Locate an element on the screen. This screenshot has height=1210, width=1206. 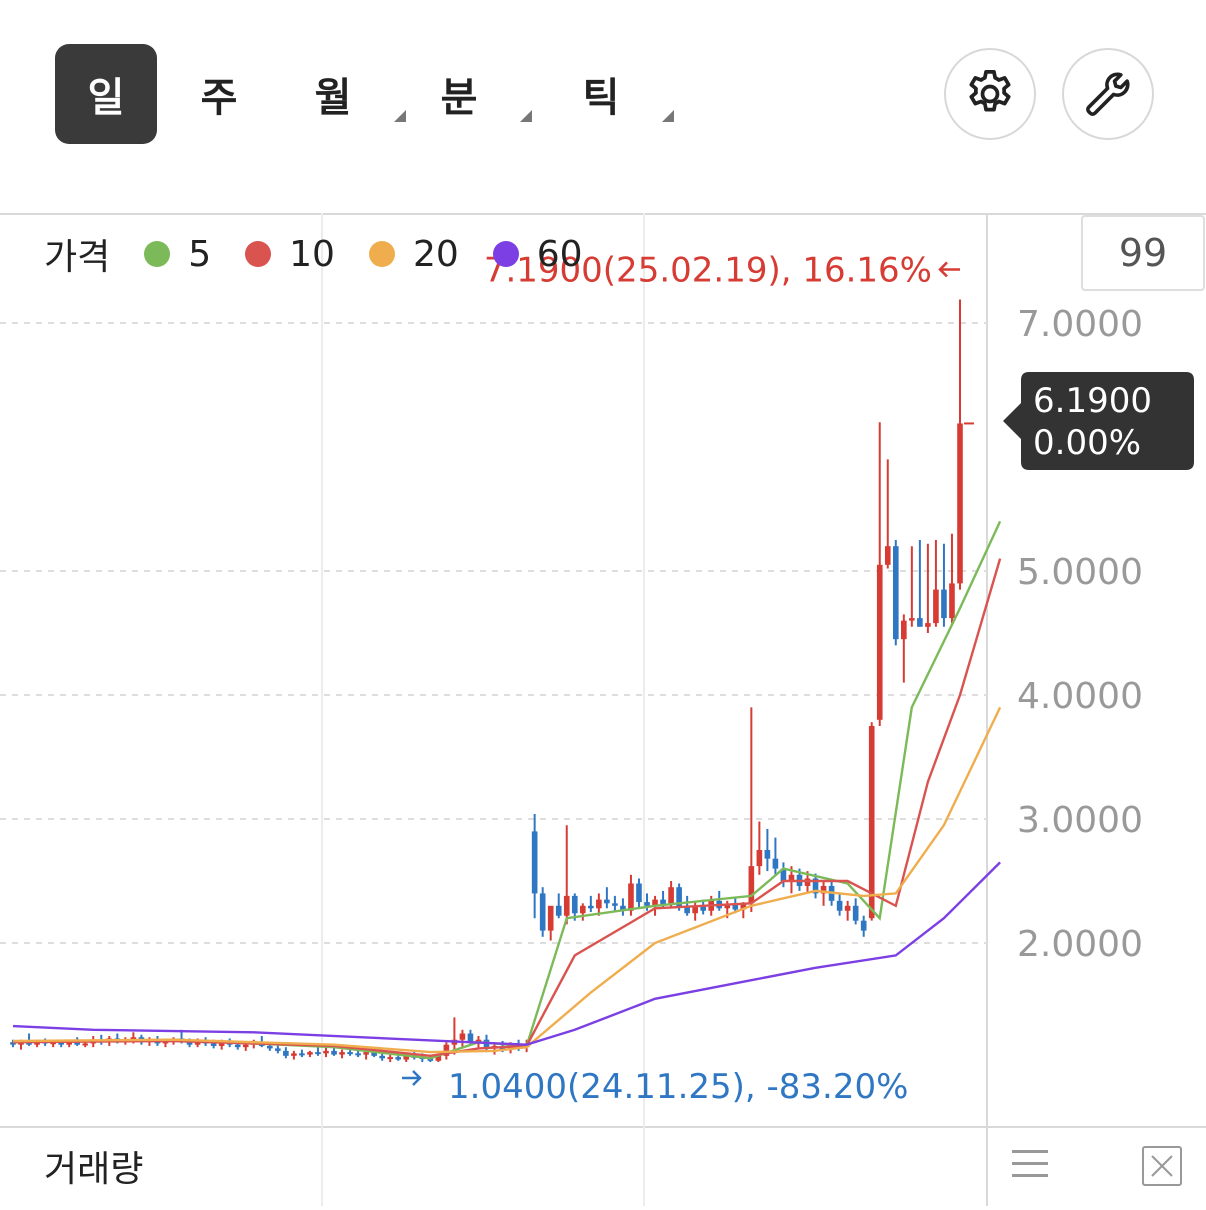
legend-item-ma20: 20 is located at coordinates (413, 254).